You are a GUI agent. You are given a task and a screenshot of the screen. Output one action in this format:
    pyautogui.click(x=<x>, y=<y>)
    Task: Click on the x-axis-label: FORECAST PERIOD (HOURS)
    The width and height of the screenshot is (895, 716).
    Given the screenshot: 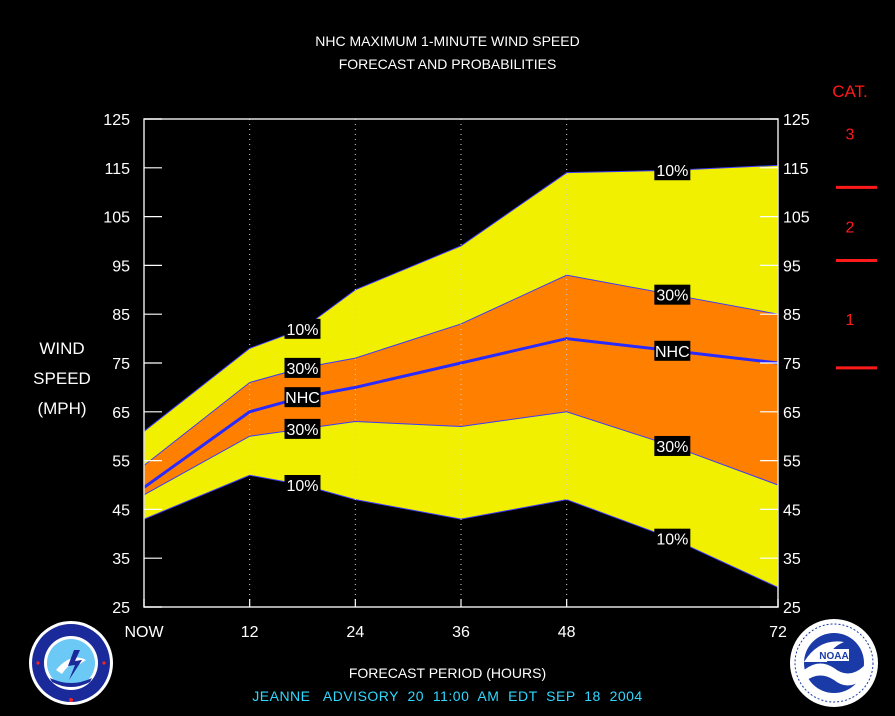 What is the action you would take?
    pyautogui.click(x=447, y=673)
    